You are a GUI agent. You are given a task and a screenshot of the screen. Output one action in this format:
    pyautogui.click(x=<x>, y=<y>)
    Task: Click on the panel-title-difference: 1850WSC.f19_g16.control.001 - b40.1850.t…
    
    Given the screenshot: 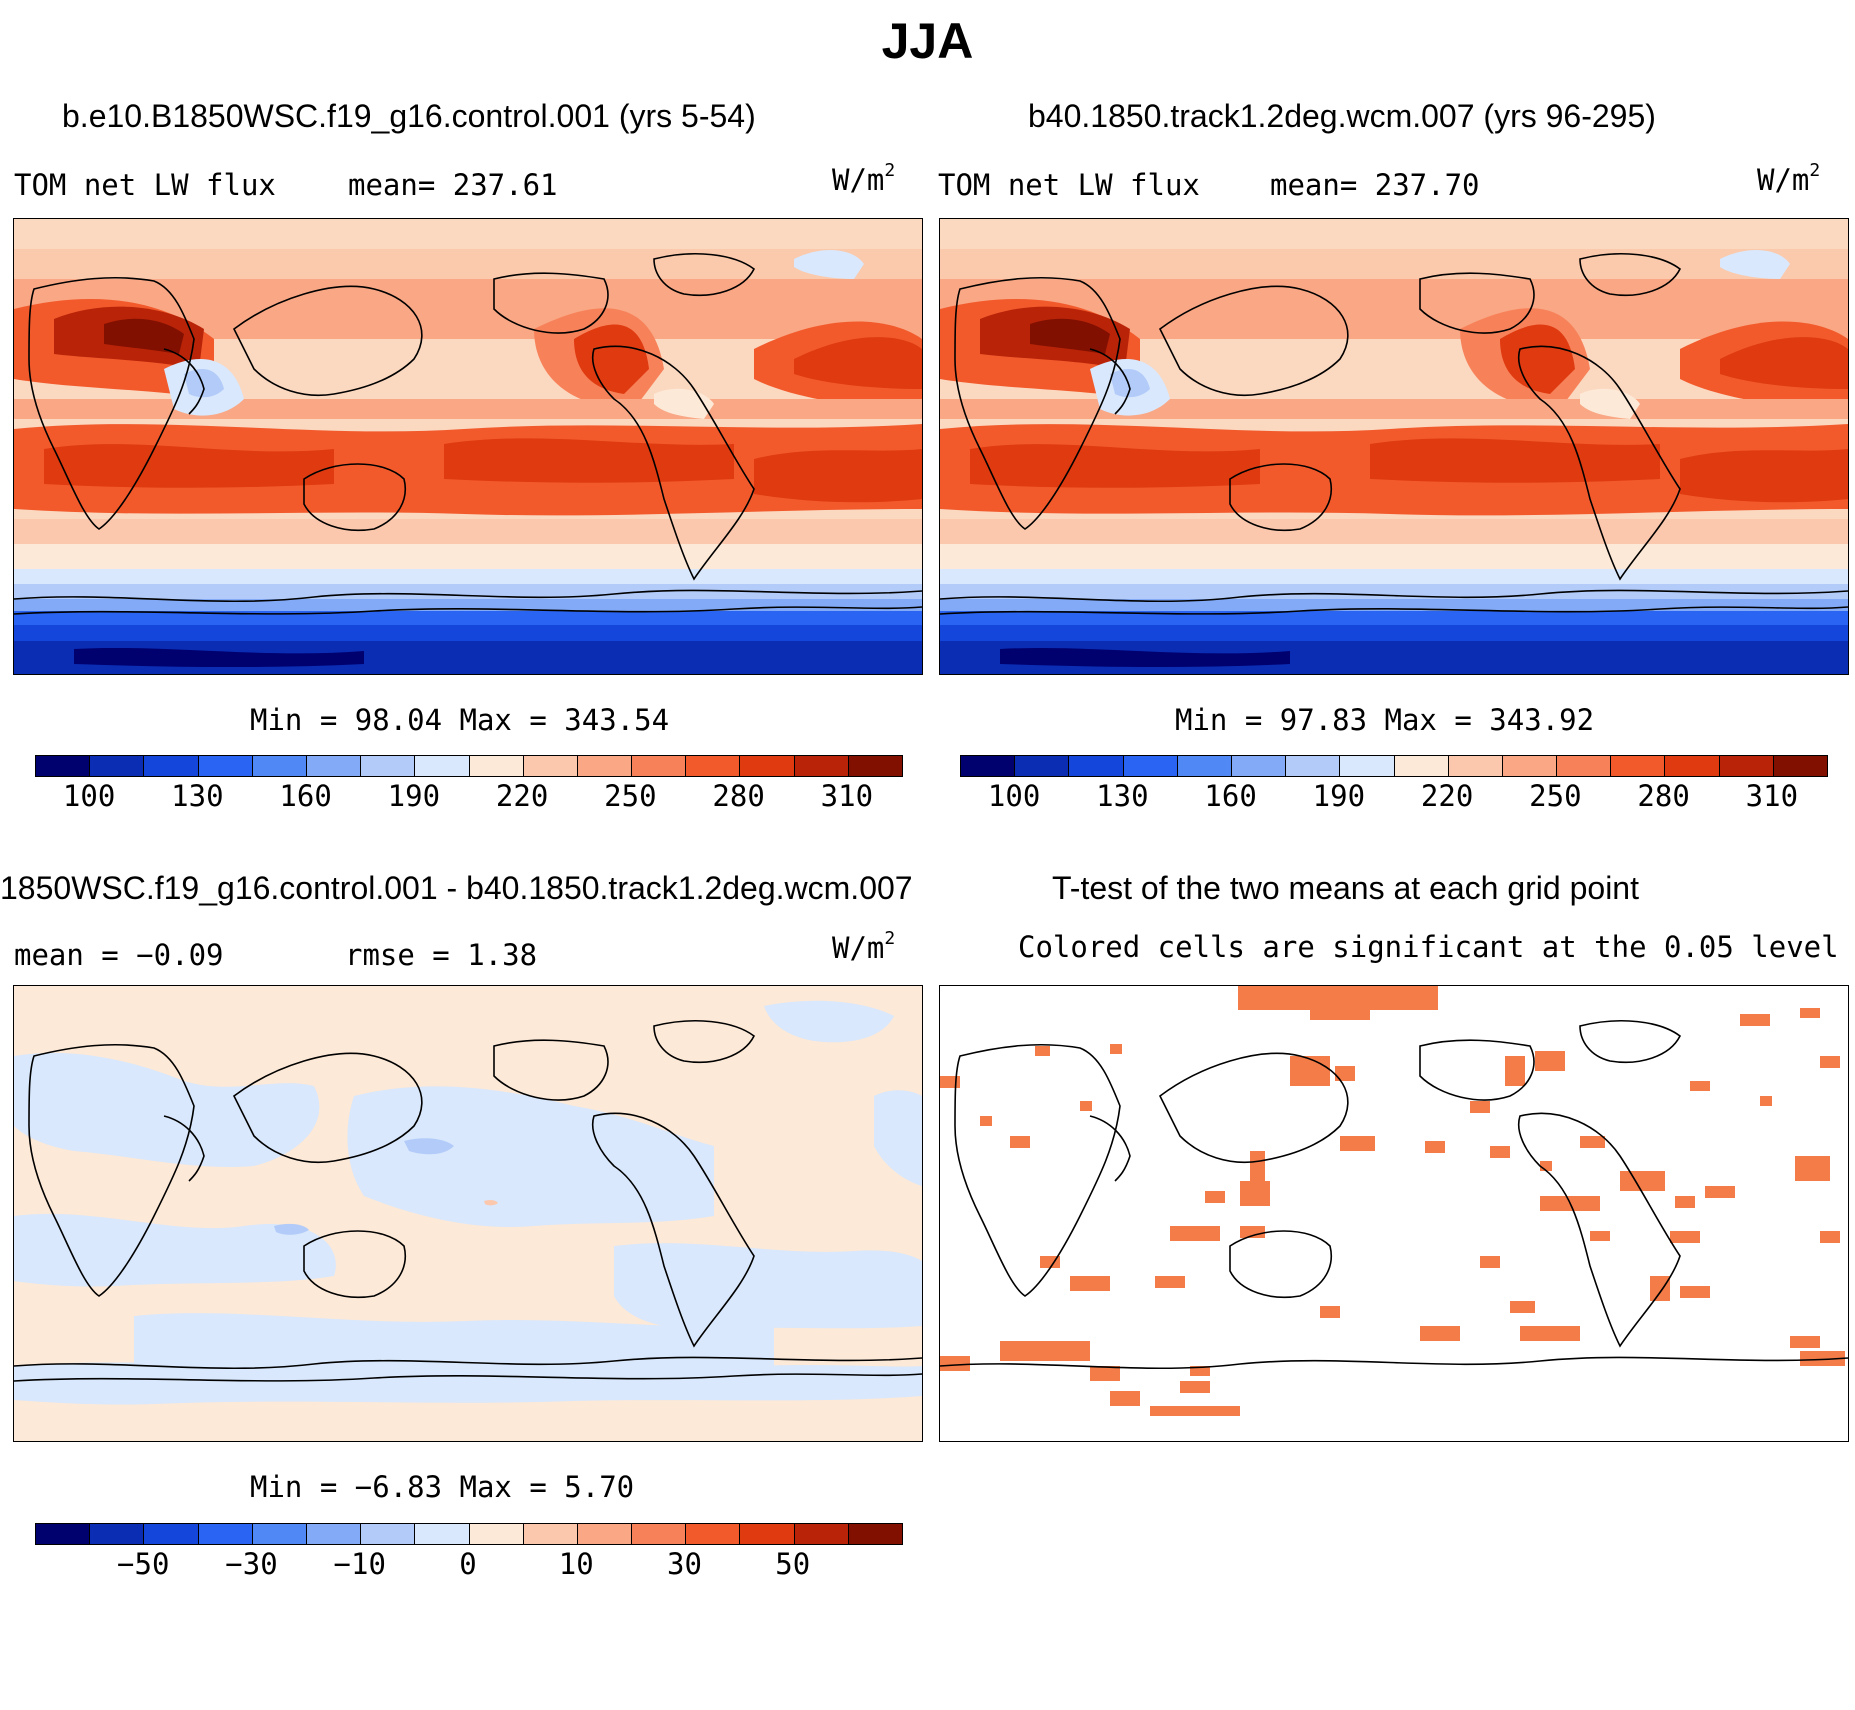 What is the action you would take?
    pyautogui.click(x=456, y=888)
    